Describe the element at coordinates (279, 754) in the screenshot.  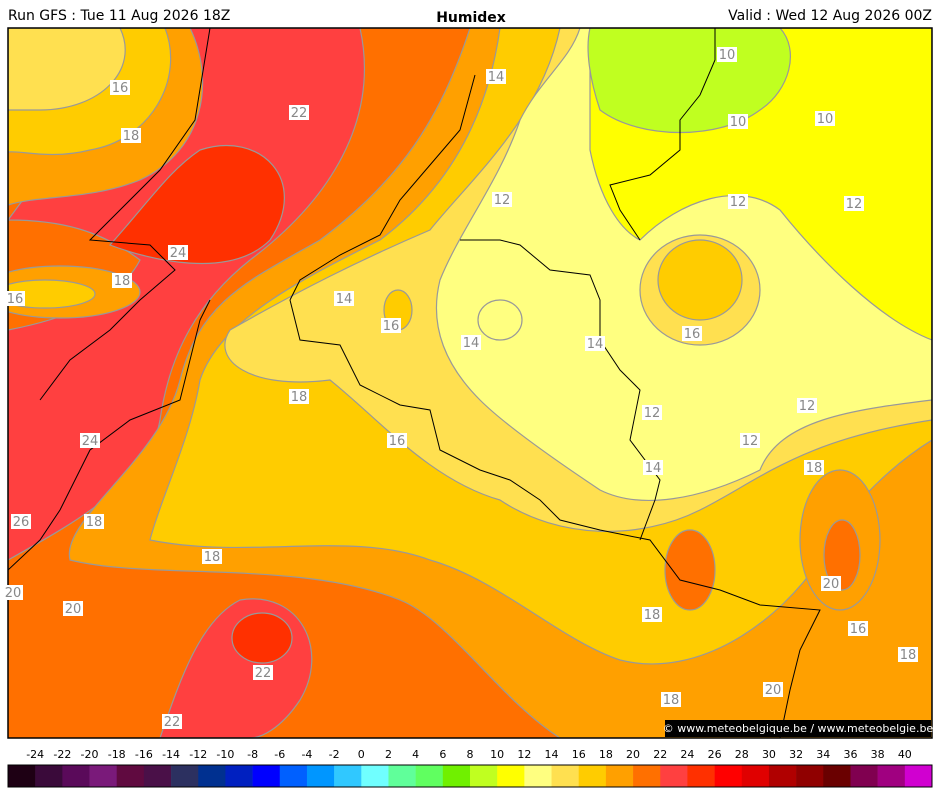
I see `colorbar-tick-label: -6` at that location.